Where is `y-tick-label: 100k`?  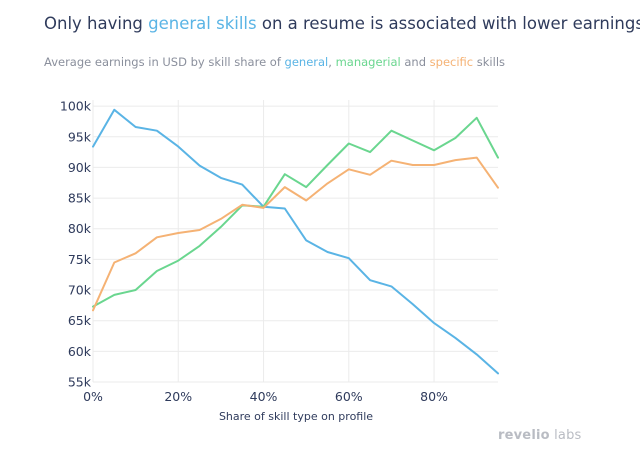 y-tick-label: 100k is located at coordinates (76, 106).